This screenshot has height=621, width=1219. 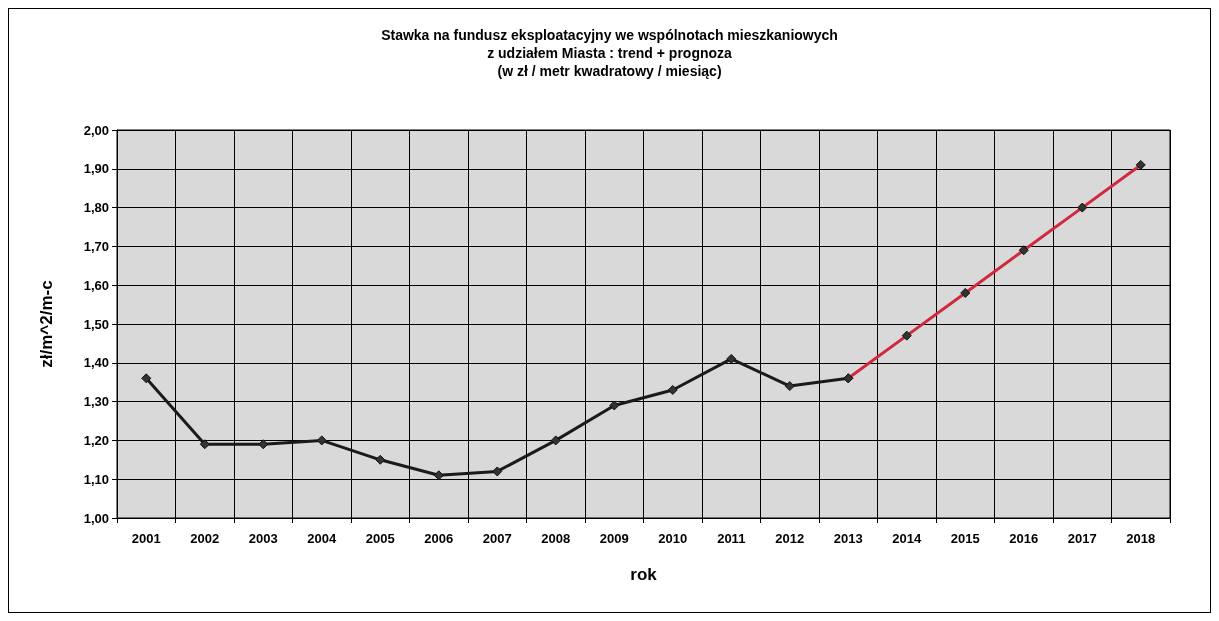 I want to click on chart-title: Stawka na fundusz eksploatacyjny we wspólnotach mieszkaniowych z udziałem Miasta : trend + prognoza (w zł / metr kwadratowy / miesiąc), so click(x=609, y=53).